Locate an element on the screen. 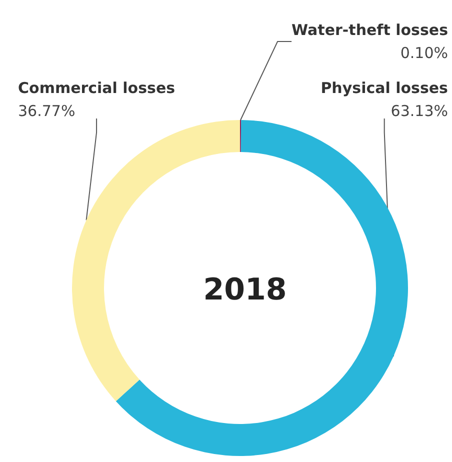 The image size is (452, 462). data-label: 0.10% is located at coordinates (424, 53).